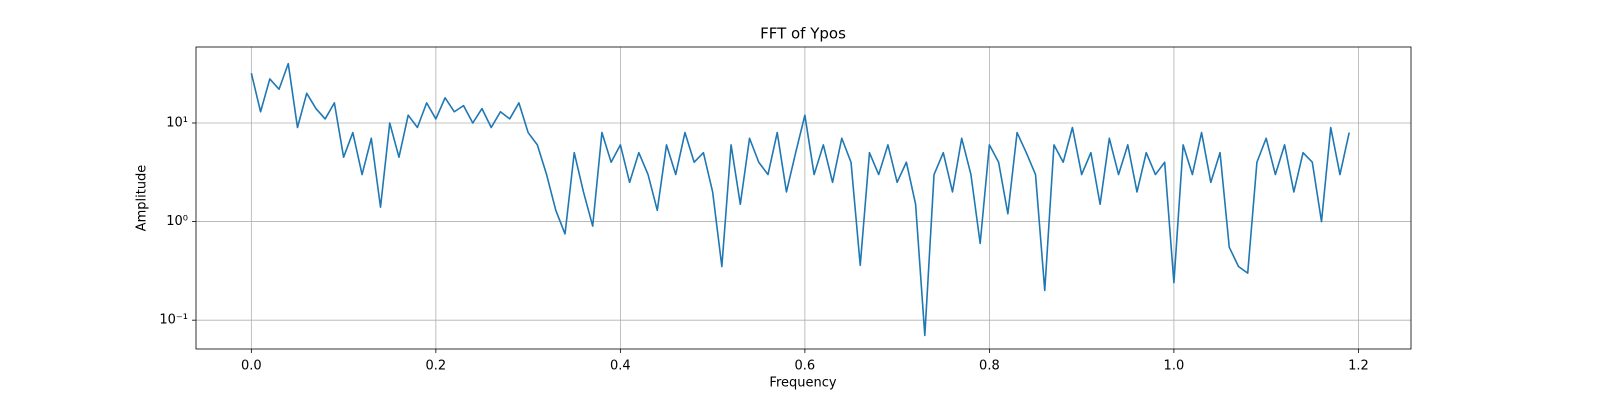  Describe the element at coordinates (620, 366) in the screenshot. I see `x-tick-label: 0.4` at that location.